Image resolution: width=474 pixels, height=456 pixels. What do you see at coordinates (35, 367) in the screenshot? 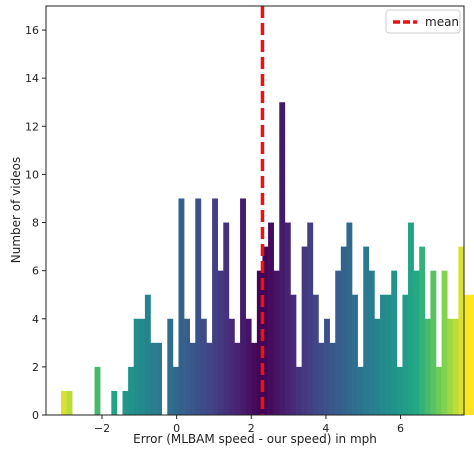
I see `y-tick-label: 2` at bounding box center [35, 367].